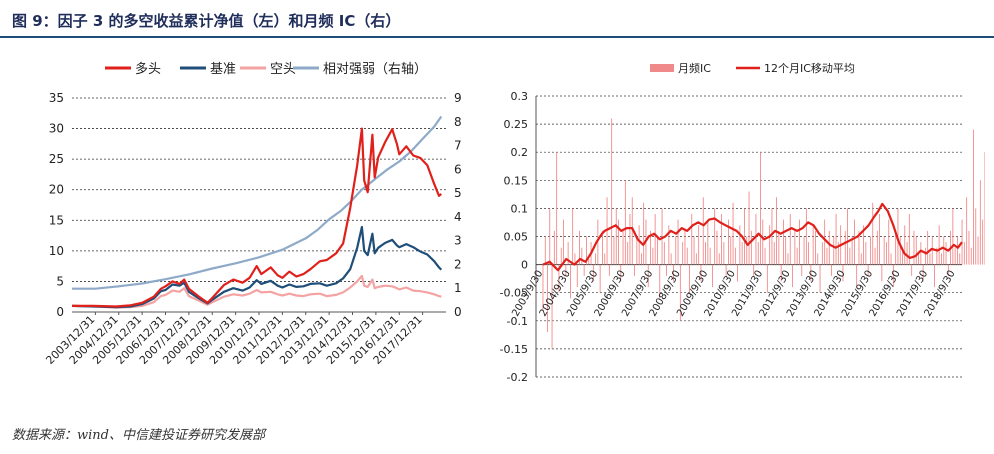 This screenshot has width=994, height=454. Describe the element at coordinates (56, 98) in the screenshot. I see `y-tick-label-left: 35` at that location.